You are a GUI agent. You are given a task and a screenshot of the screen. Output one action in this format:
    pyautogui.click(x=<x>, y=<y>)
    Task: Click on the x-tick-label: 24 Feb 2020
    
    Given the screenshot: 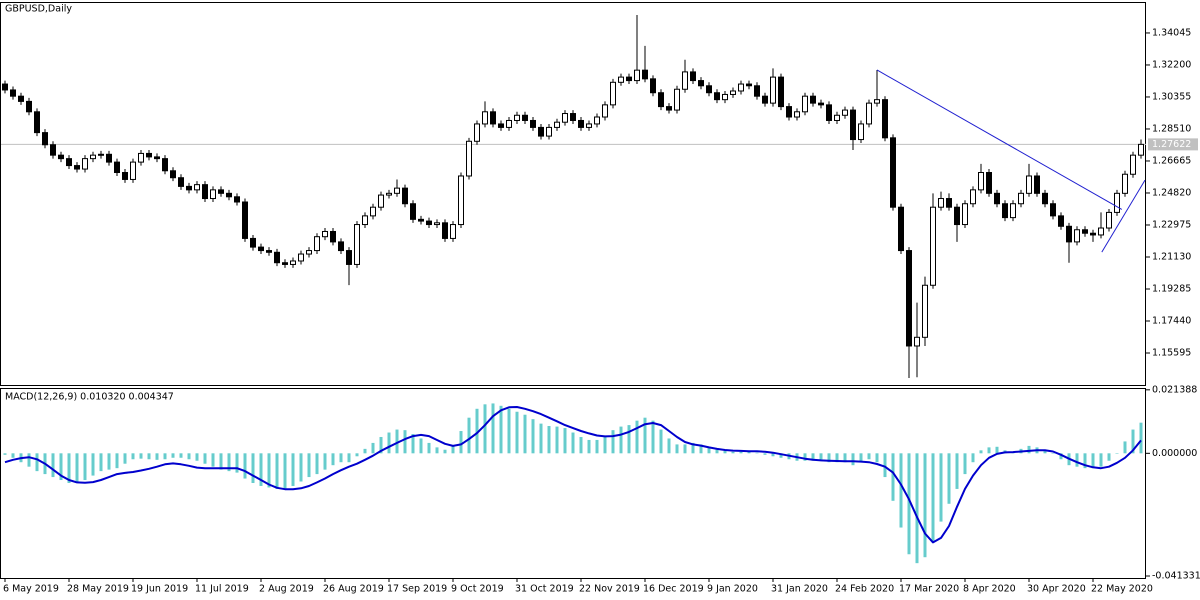 What is the action you would take?
    pyautogui.click(x=864, y=589)
    